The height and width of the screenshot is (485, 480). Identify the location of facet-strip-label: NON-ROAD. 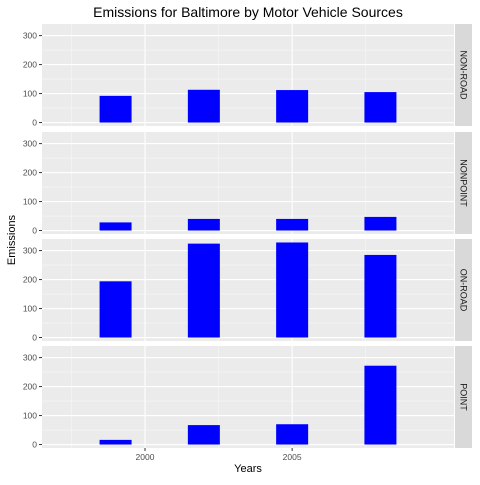
(464, 75).